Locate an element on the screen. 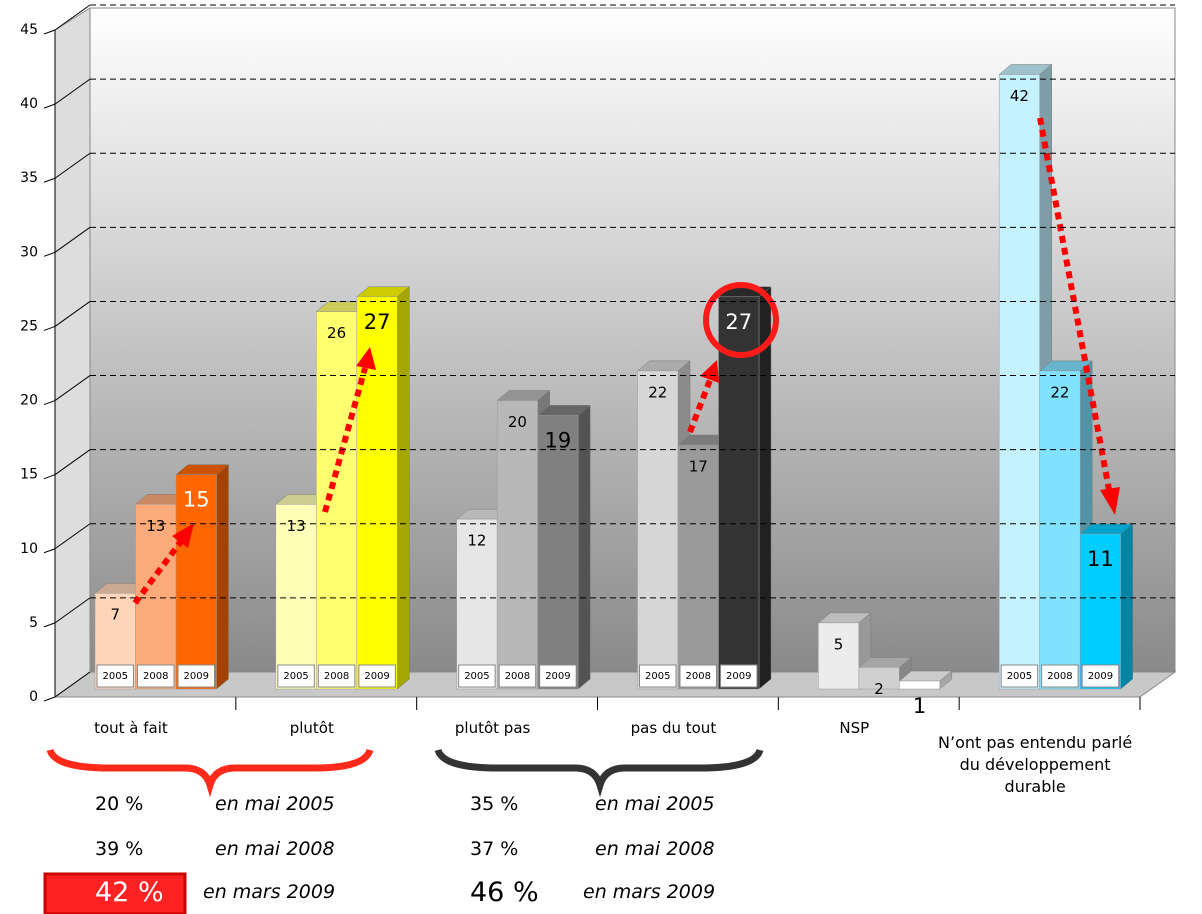  value-label: 20 is located at coordinates (517, 422).